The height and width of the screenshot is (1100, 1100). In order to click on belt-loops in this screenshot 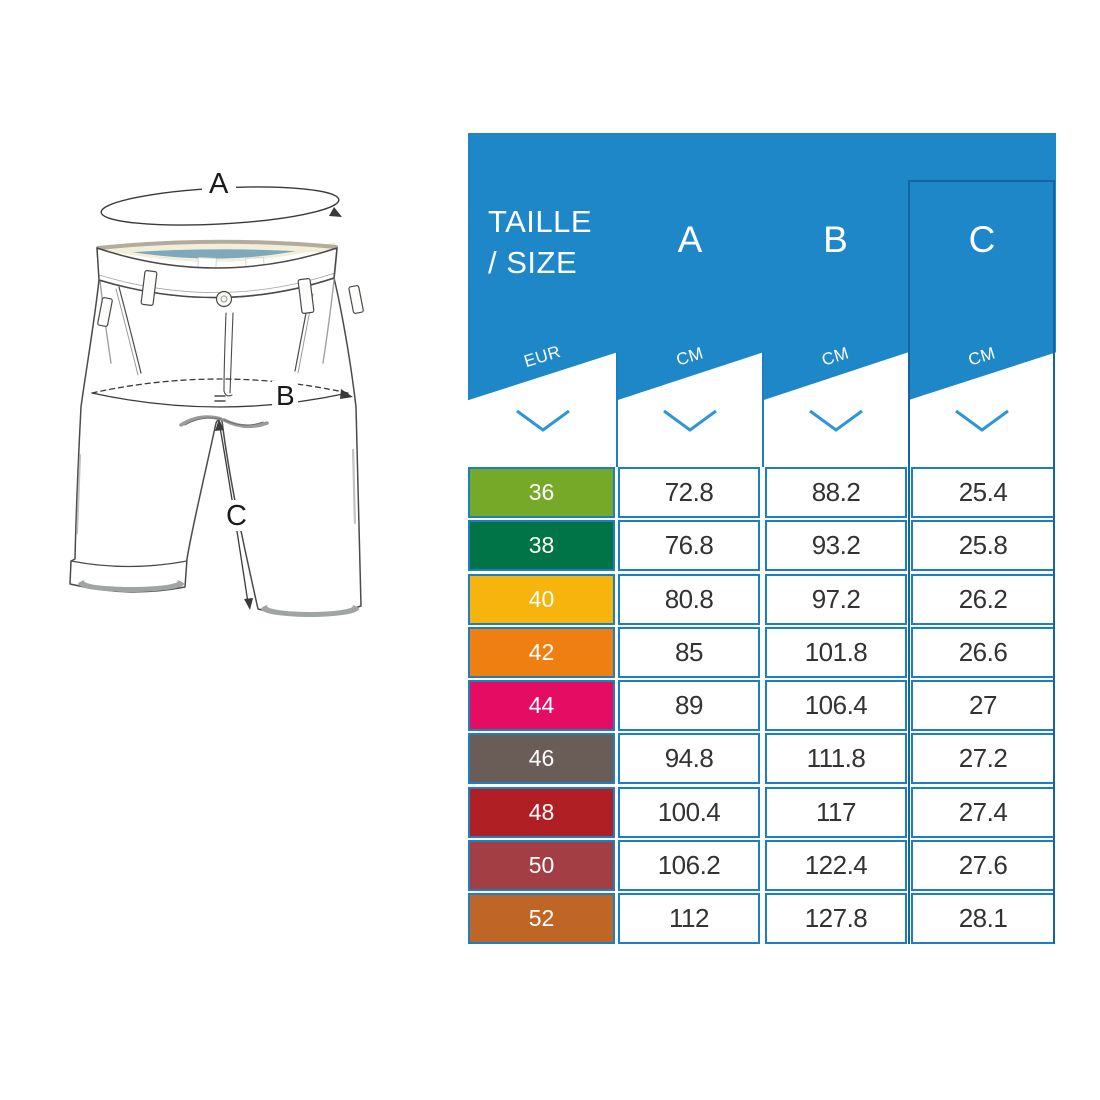, I will do `click(230, 298)`.